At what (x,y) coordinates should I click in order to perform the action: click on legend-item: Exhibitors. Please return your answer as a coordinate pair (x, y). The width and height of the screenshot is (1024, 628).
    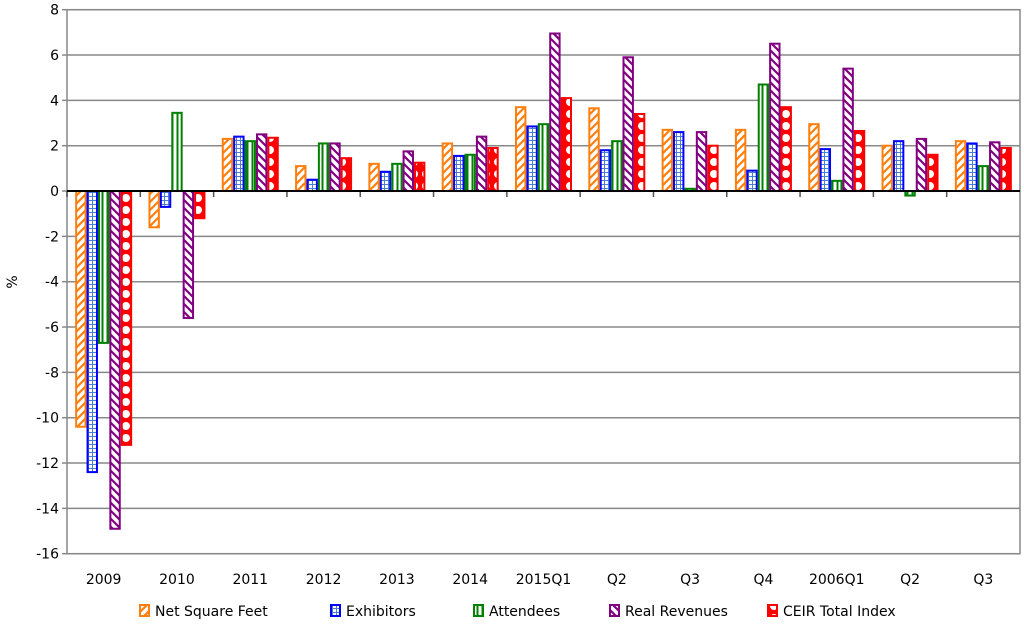
    Looking at the image, I should click on (373, 612).